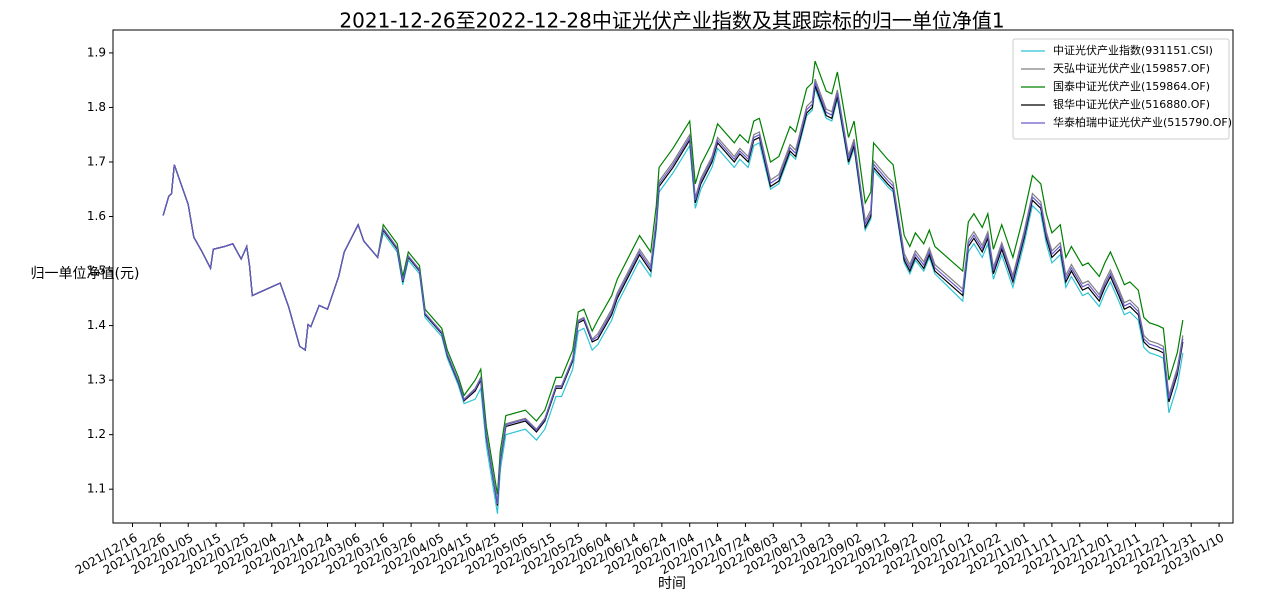 This screenshot has height=606, width=1268. Describe the element at coordinates (1142, 122) in the screenshot. I see `legend-label: 华泰柏瑞中证光伏产业(515790.OF)` at that location.